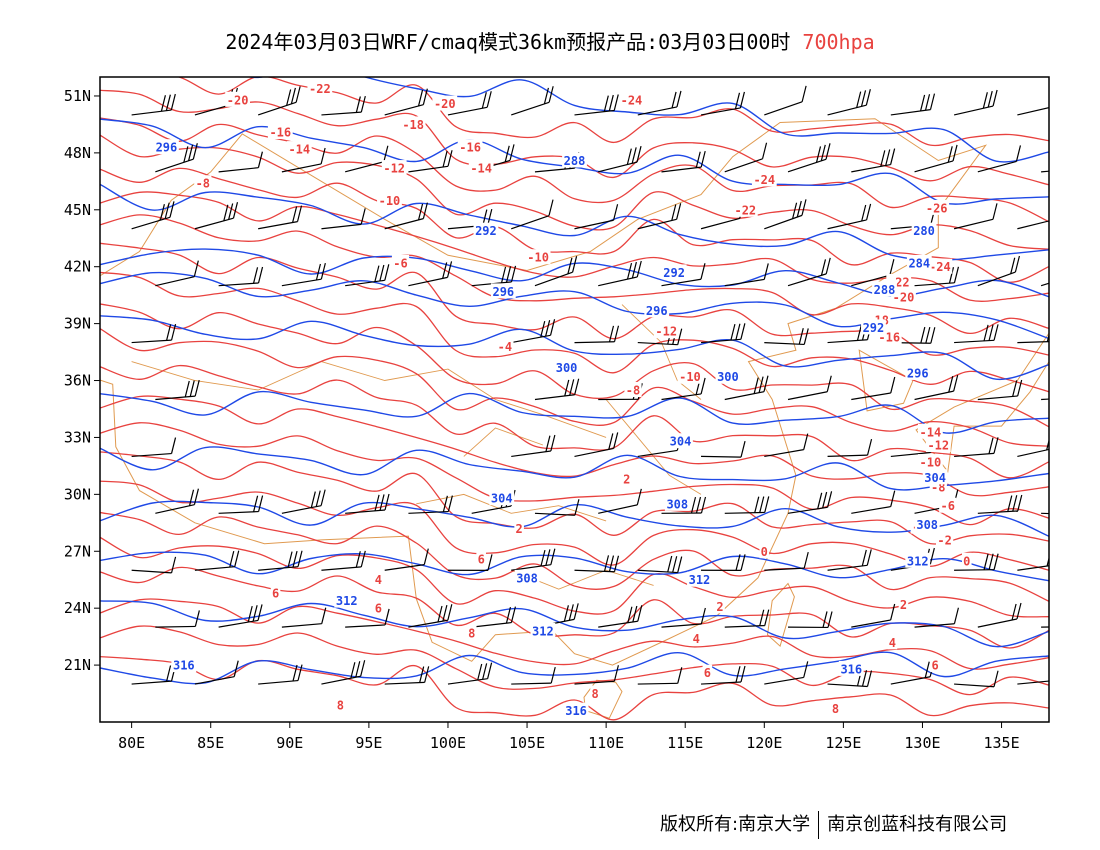 Image resolution: width=1100 pixels, height=850 pixels. What do you see at coordinates (77, 437) in the screenshot?
I see `y-tick-label: 33N` at bounding box center [77, 437].